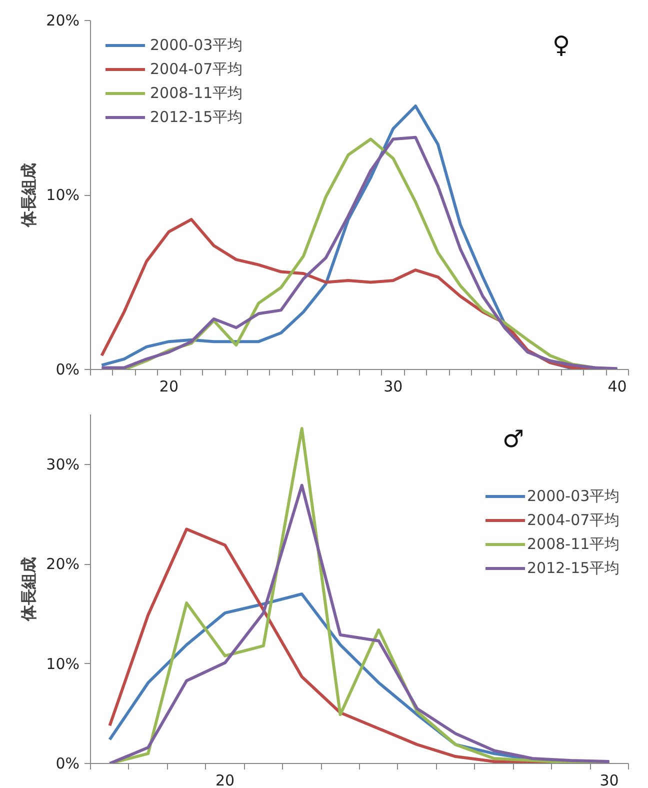 This screenshot has width=648, height=788. Describe the element at coordinates (617, 387) in the screenshot. I see `x-tick-label: 40` at that location.